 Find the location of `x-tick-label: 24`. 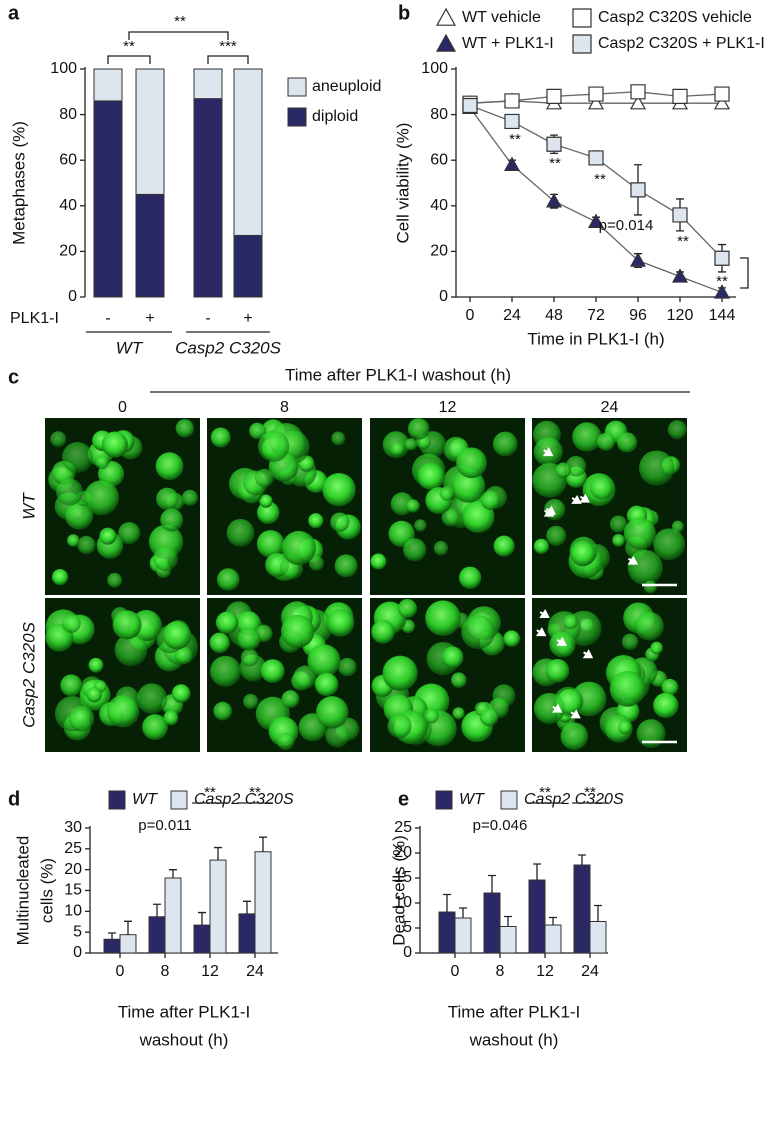

x-tick-label: 24 is located at coordinates (590, 971).